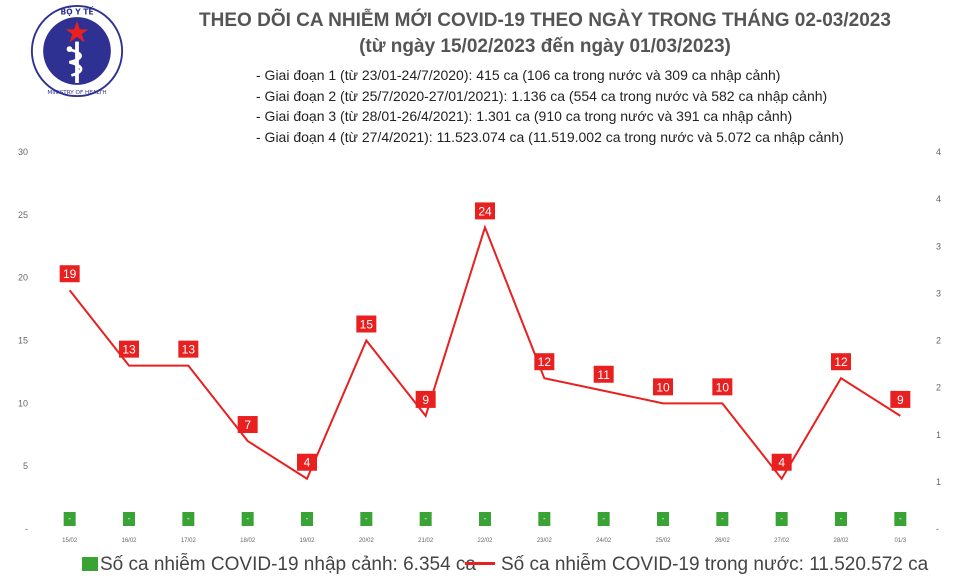 The image size is (960, 576). What do you see at coordinates (70, 541) in the screenshot?
I see `x-axis-tick-label: 15/02` at bounding box center [70, 541].